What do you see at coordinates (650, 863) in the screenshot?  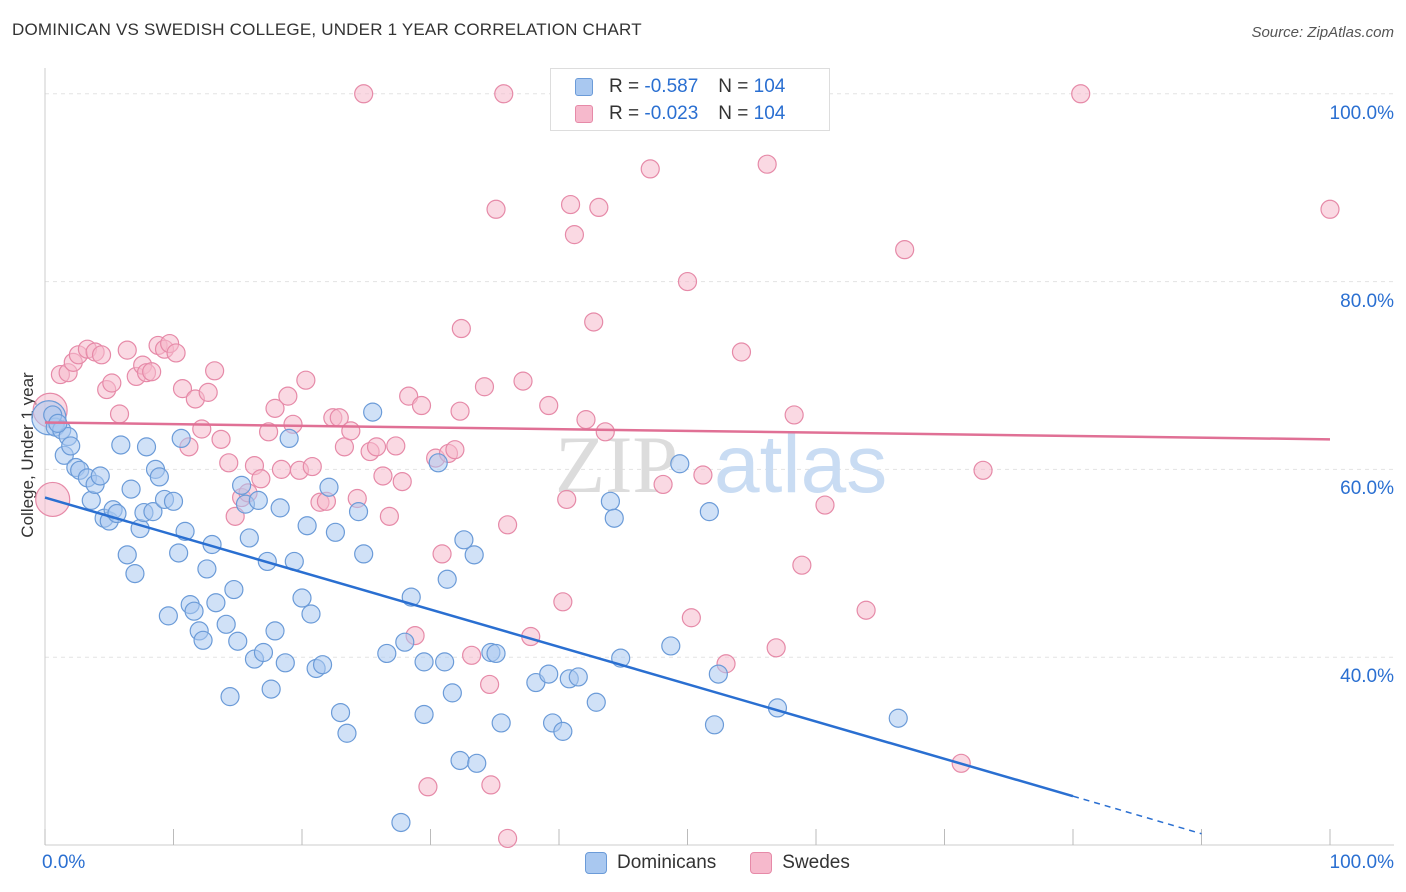 I see `legend-item-dominicans: Dominicans` at bounding box center [650, 863].